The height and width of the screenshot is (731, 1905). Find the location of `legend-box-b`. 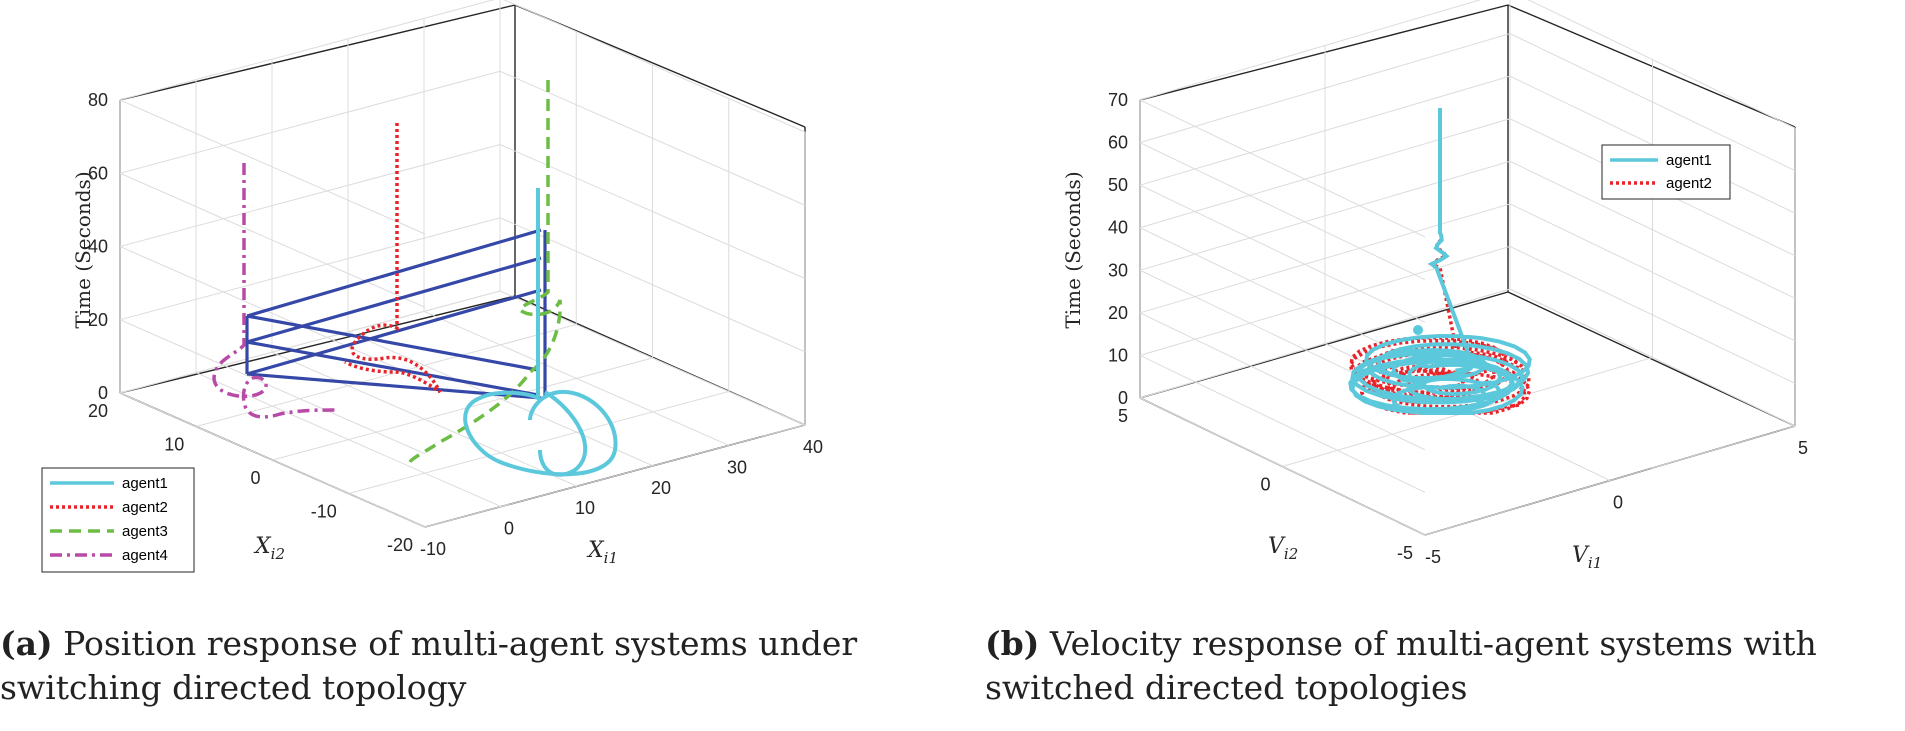

legend-box-b is located at coordinates (1666, 172).